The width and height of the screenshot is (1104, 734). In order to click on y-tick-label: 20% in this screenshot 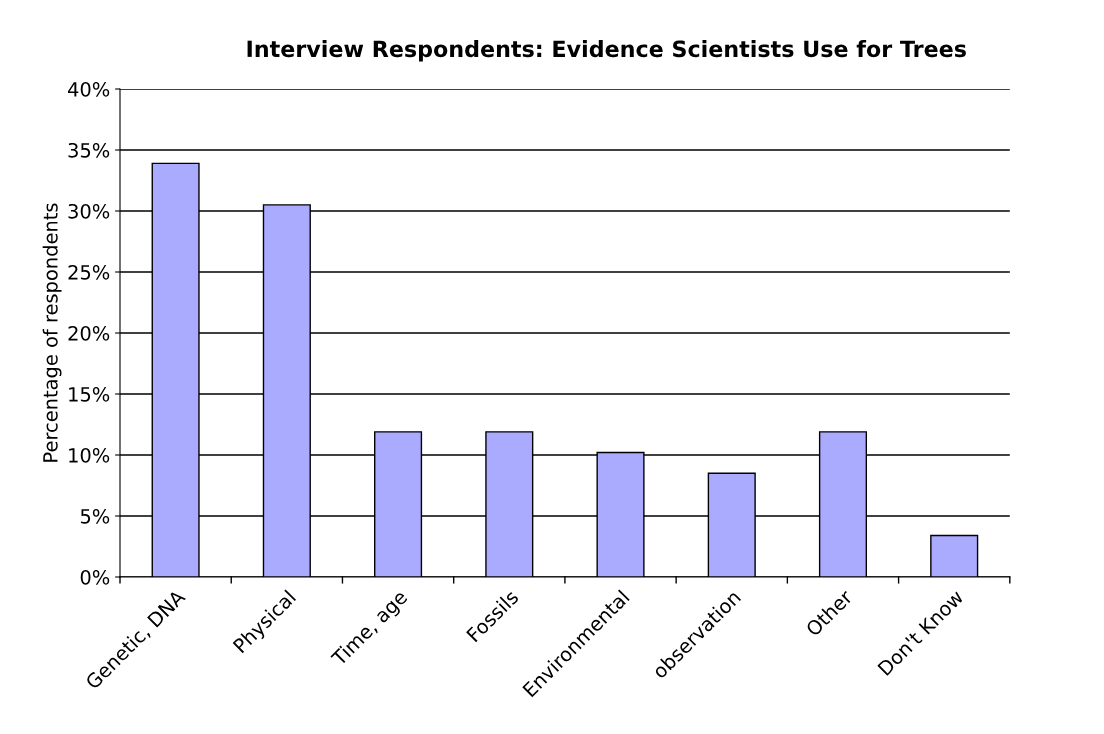, I will do `click(89, 333)`.